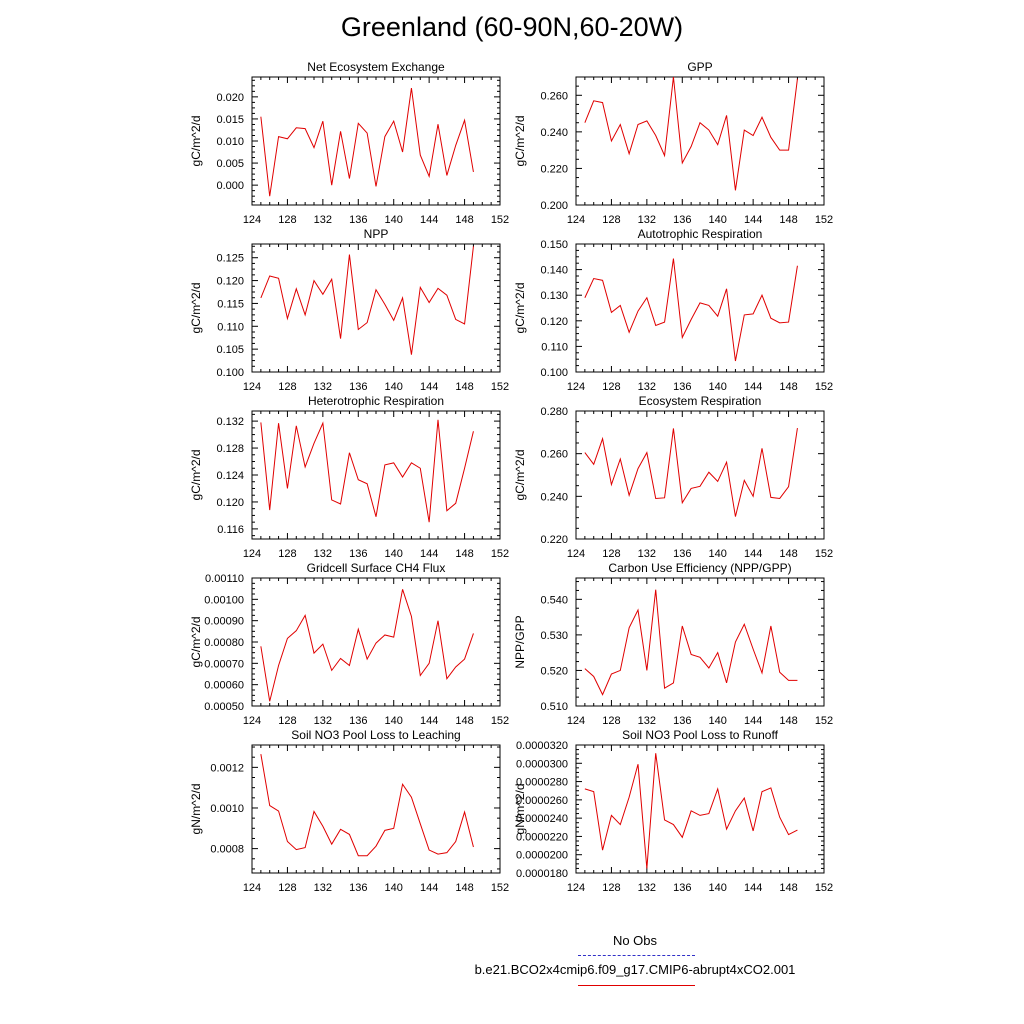  Describe the element at coordinates (542, 801) in the screenshot. I see `y-tick-label: 0.0000260` at that location.